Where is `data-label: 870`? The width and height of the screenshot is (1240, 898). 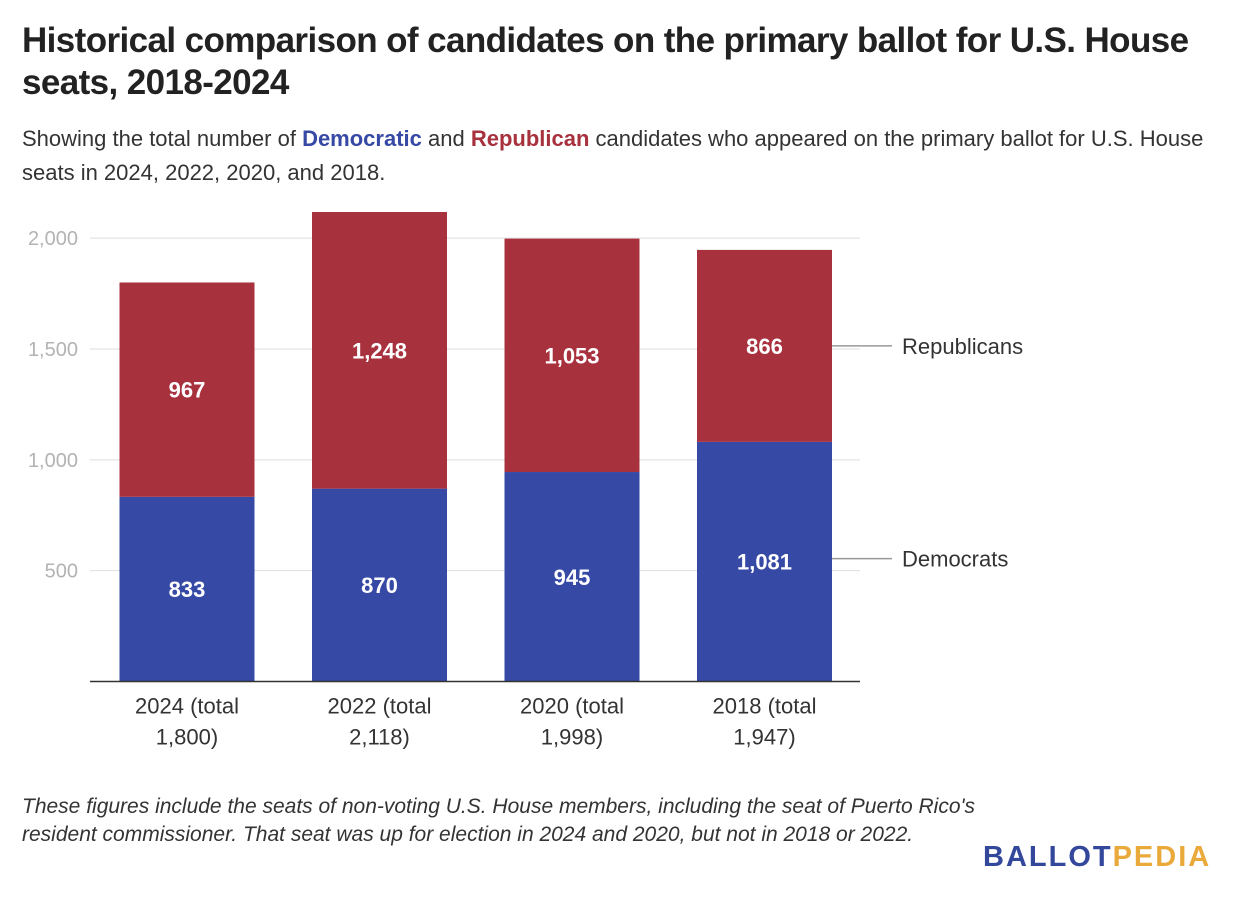 data-label: 870 is located at coordinates (379, 585).